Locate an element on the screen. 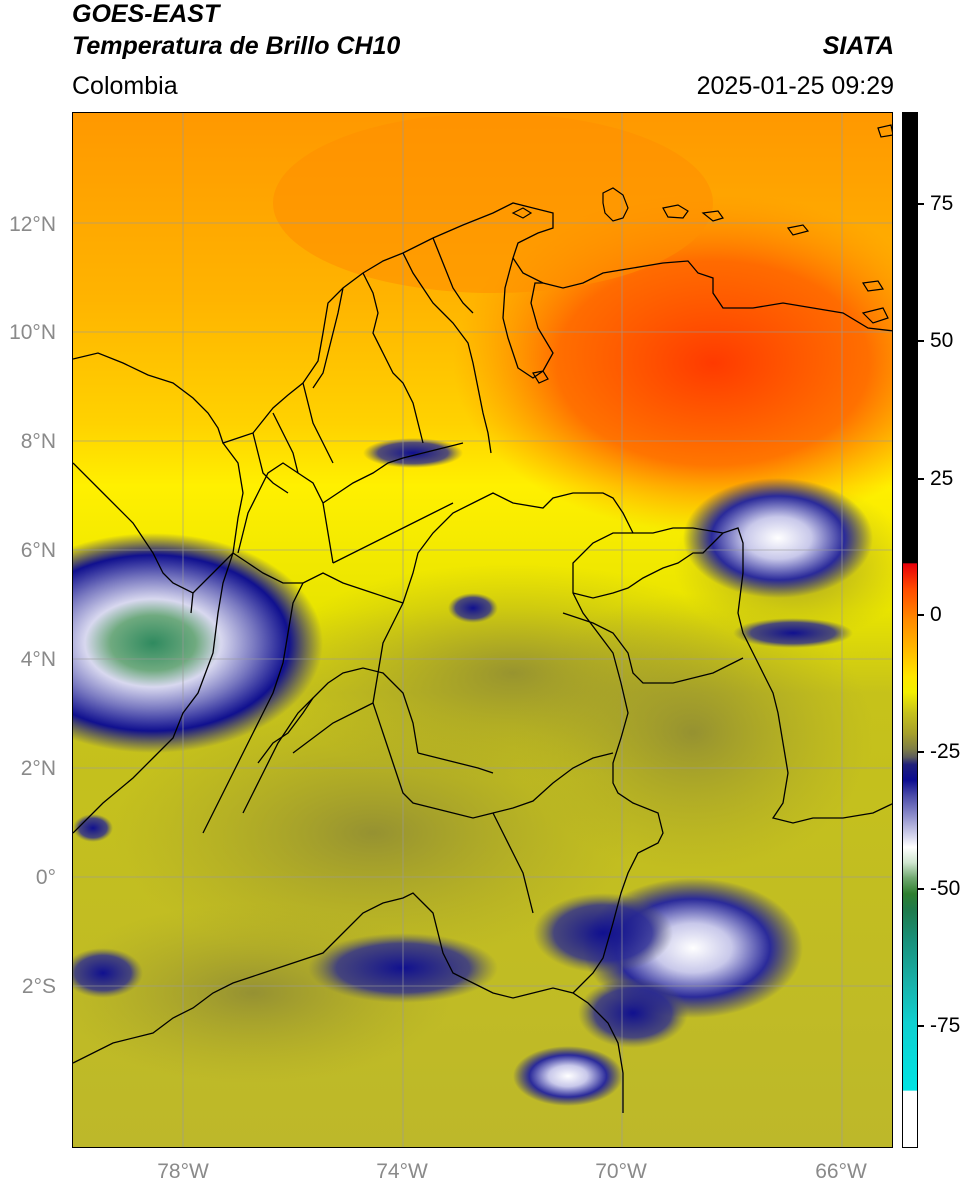 This screenshot has width=966, height=1190. region-label: Colombia is located at coordinates (125, 86).